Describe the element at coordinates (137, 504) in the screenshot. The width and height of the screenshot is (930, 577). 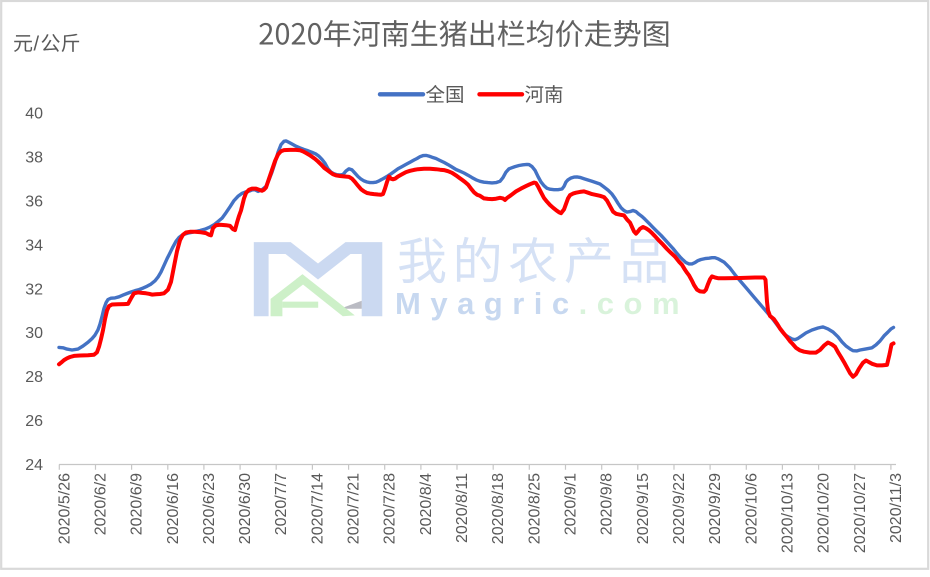
I see `svg-text: 2020/6/9` at that location.